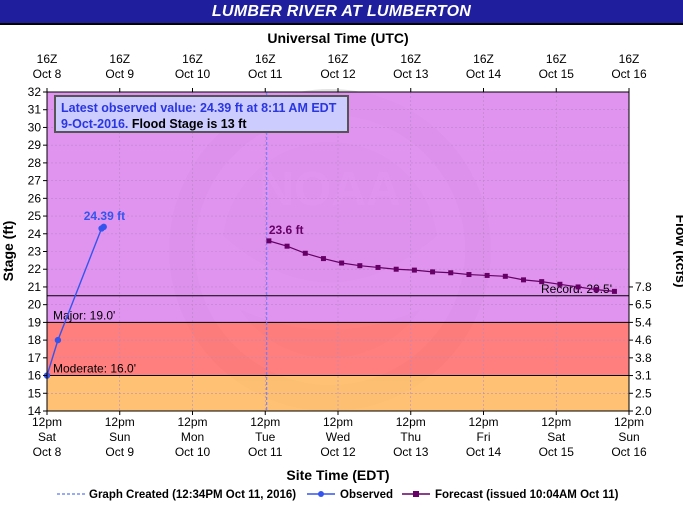  What do you see at coordinates (410, 437) in the screenshot?
I see `bottom-tick-day: Thu` at bounding box center [410, 437].